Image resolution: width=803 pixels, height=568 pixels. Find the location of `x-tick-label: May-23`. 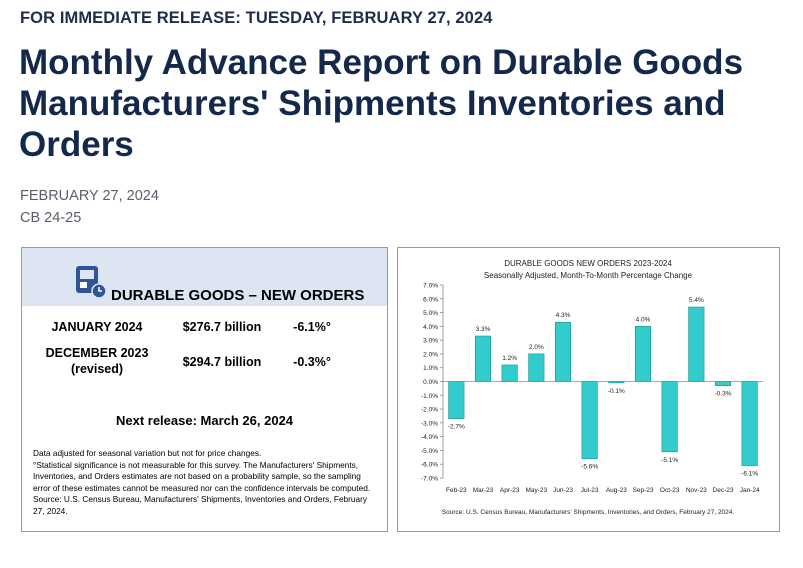

x-tick-label: May-23 is located at coordinates (536, 490).